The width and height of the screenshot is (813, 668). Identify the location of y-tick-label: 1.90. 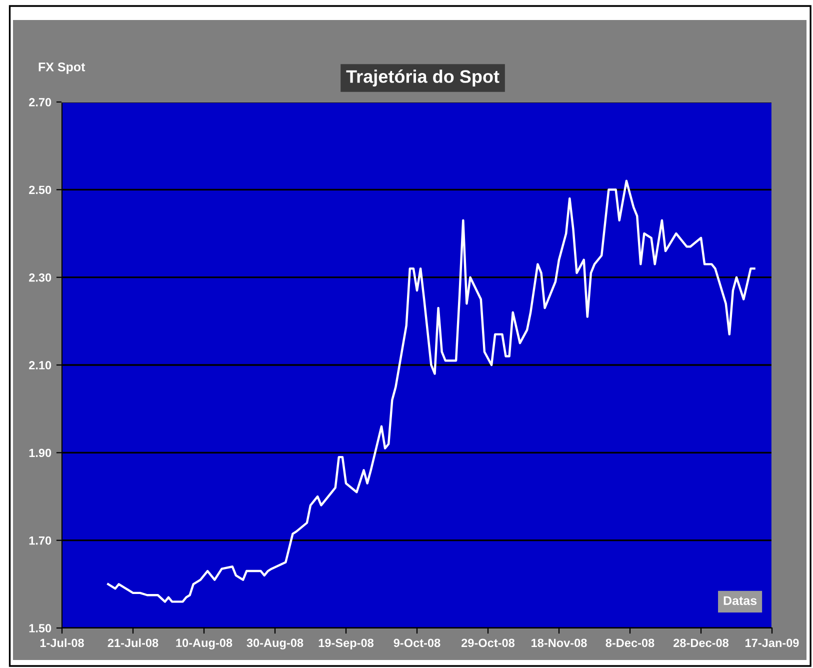
(40, 453).